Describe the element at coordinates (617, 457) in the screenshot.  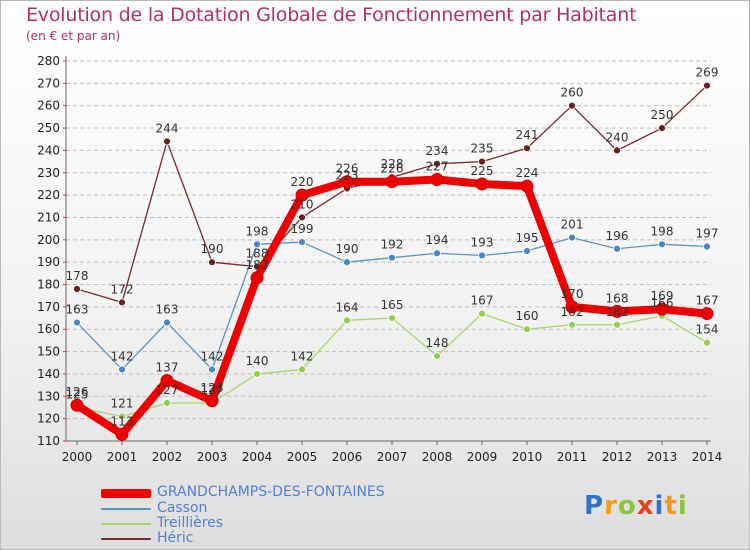
I see `x-tick-label: 2012` at that location.